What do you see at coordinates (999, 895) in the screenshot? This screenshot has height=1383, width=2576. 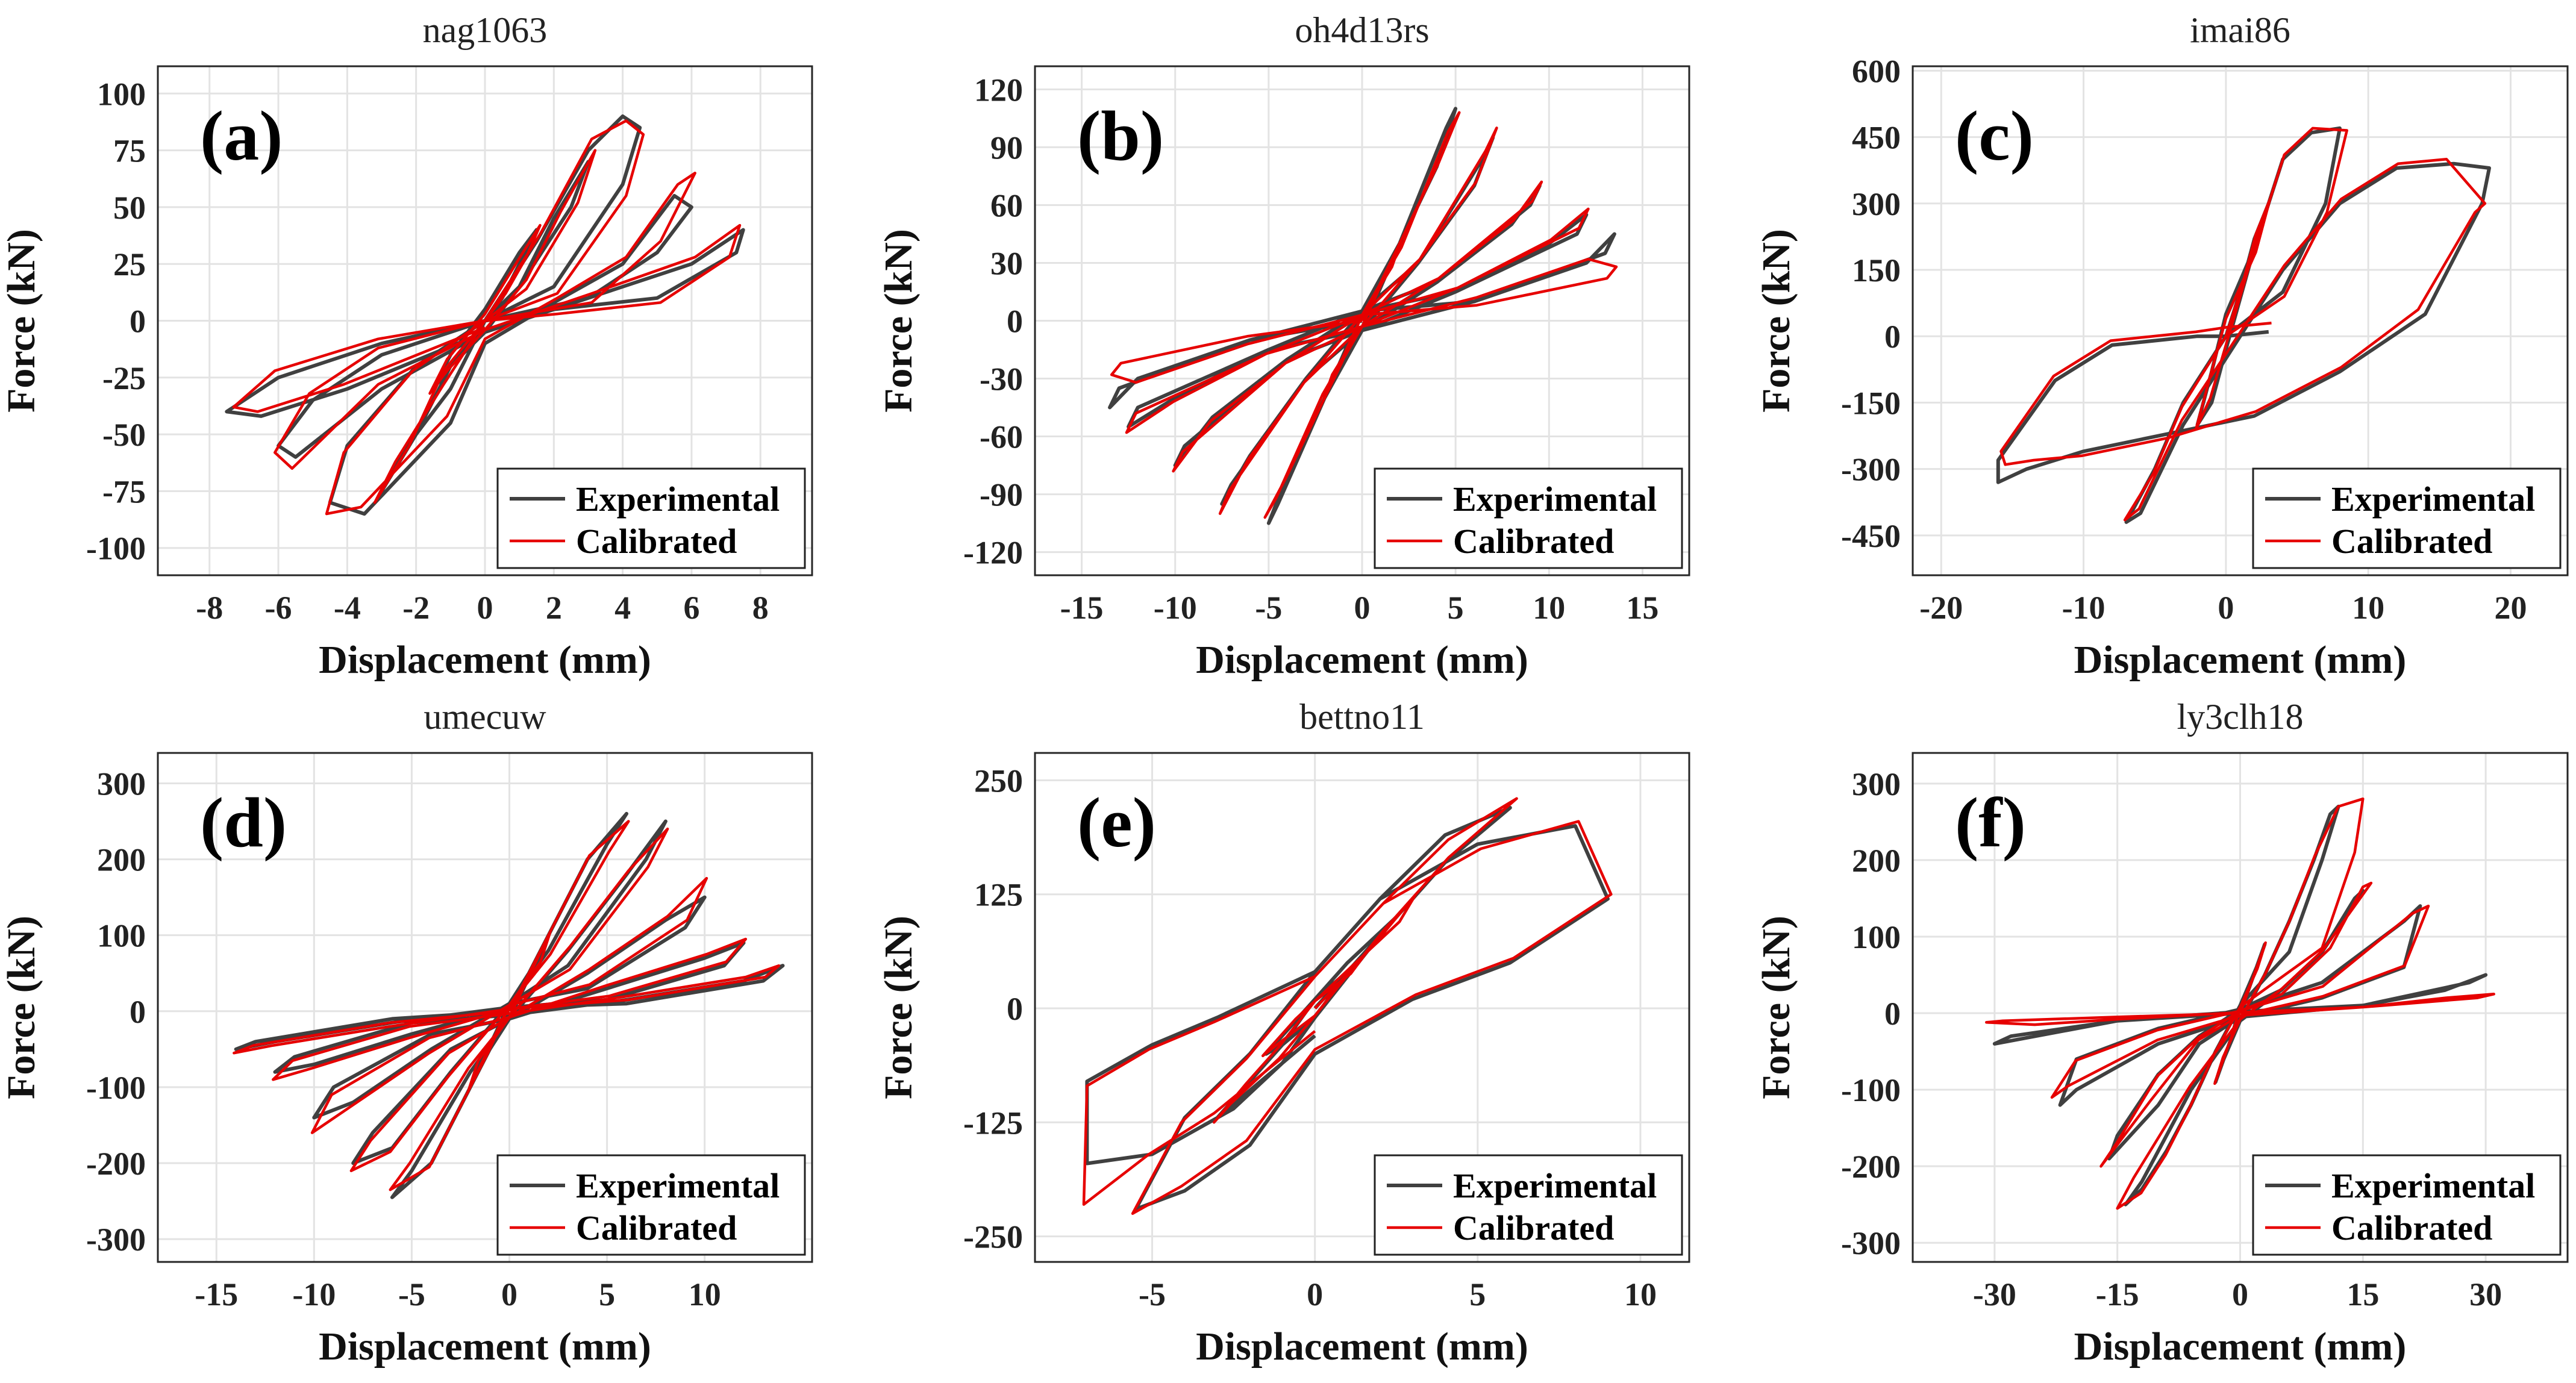 I see `y-tick-label: 125` at bounding box center [999, 895].